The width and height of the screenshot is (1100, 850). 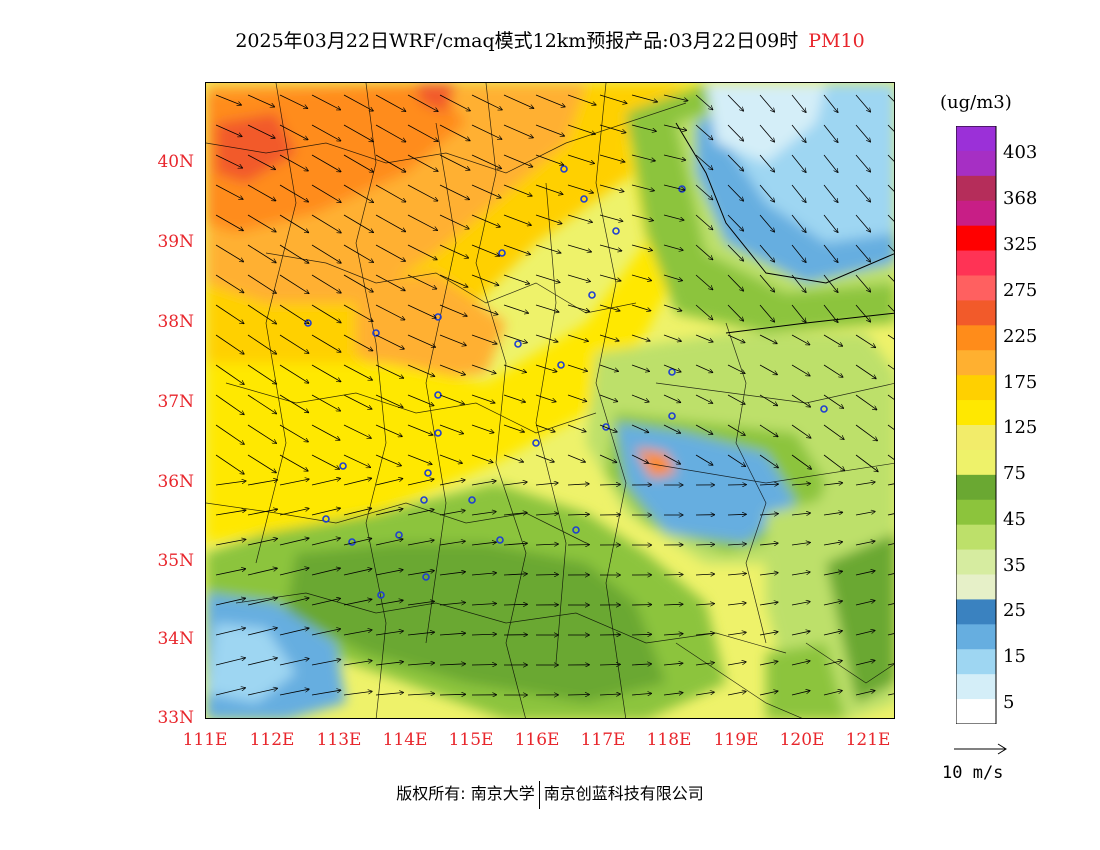 I want to click on lon-label-119: 119E, so click(x=736, y=740).